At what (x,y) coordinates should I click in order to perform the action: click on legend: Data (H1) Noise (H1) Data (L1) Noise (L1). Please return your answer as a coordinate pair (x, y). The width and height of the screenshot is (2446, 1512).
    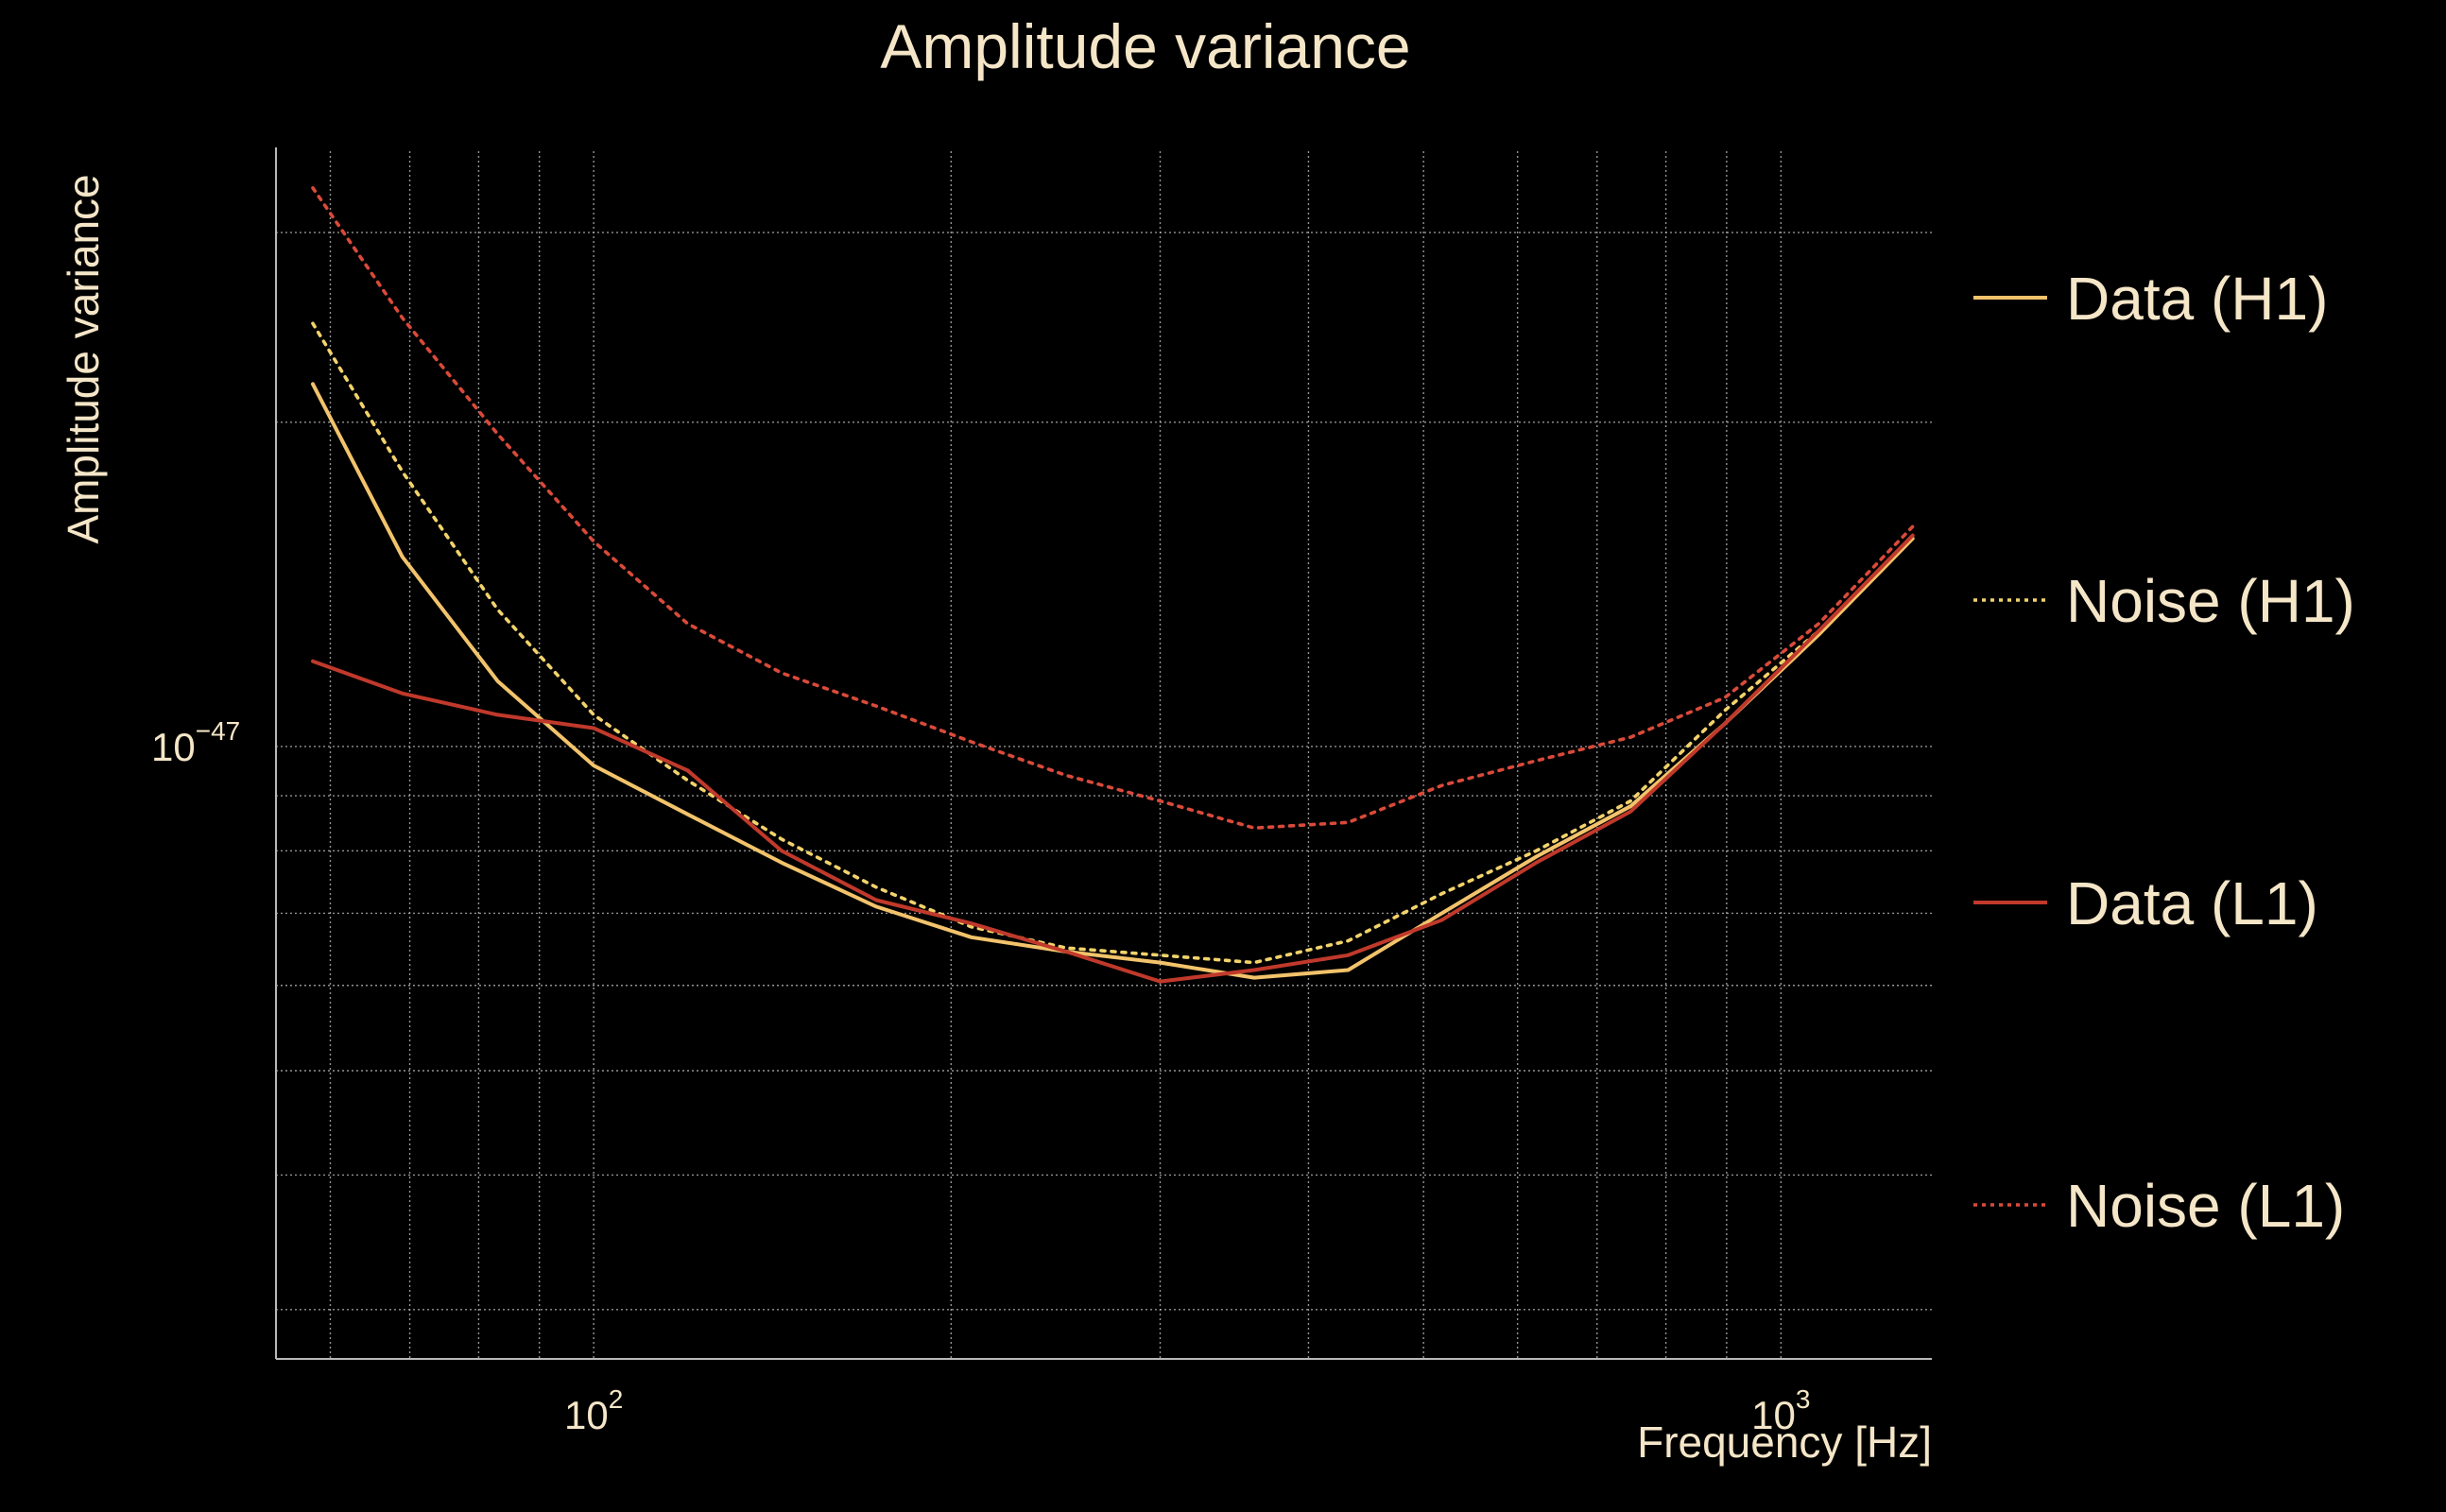
    Looking at the image, I should click on (2164, 752).